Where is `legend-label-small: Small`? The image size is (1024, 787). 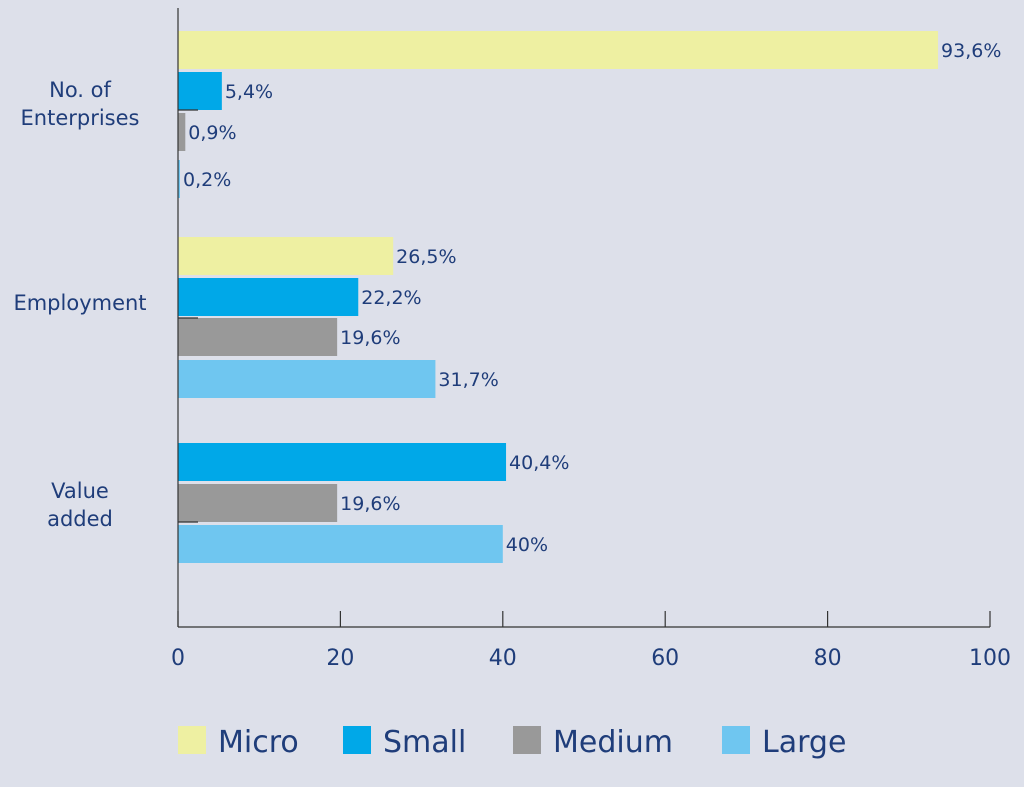 legend-label-small: Small is located at coordinates (424, 742).